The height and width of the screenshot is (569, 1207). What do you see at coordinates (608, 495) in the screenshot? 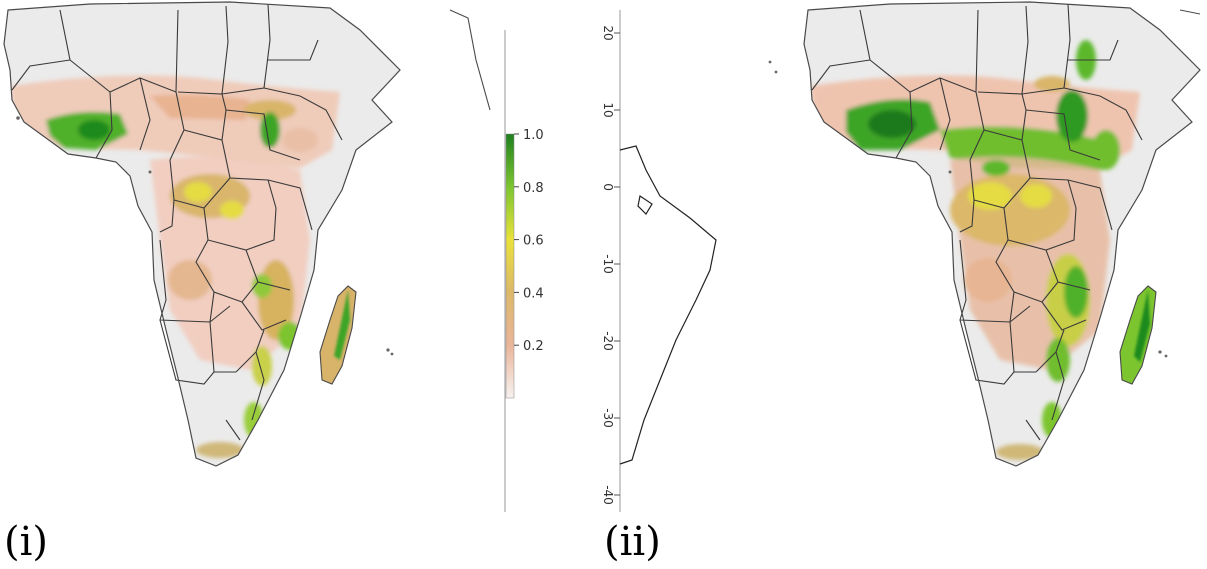
I see `latitude-tick-label: -40` at bounding box center [608, 495].